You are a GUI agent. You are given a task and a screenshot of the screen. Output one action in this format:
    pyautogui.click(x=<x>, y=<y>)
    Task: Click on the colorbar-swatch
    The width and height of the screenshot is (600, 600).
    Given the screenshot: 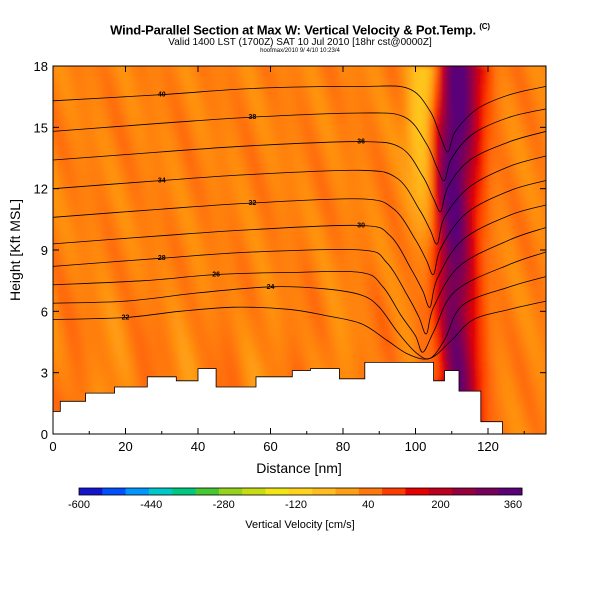 What is the action you would take?
    pyautogui.click(x=207, y=491)
    